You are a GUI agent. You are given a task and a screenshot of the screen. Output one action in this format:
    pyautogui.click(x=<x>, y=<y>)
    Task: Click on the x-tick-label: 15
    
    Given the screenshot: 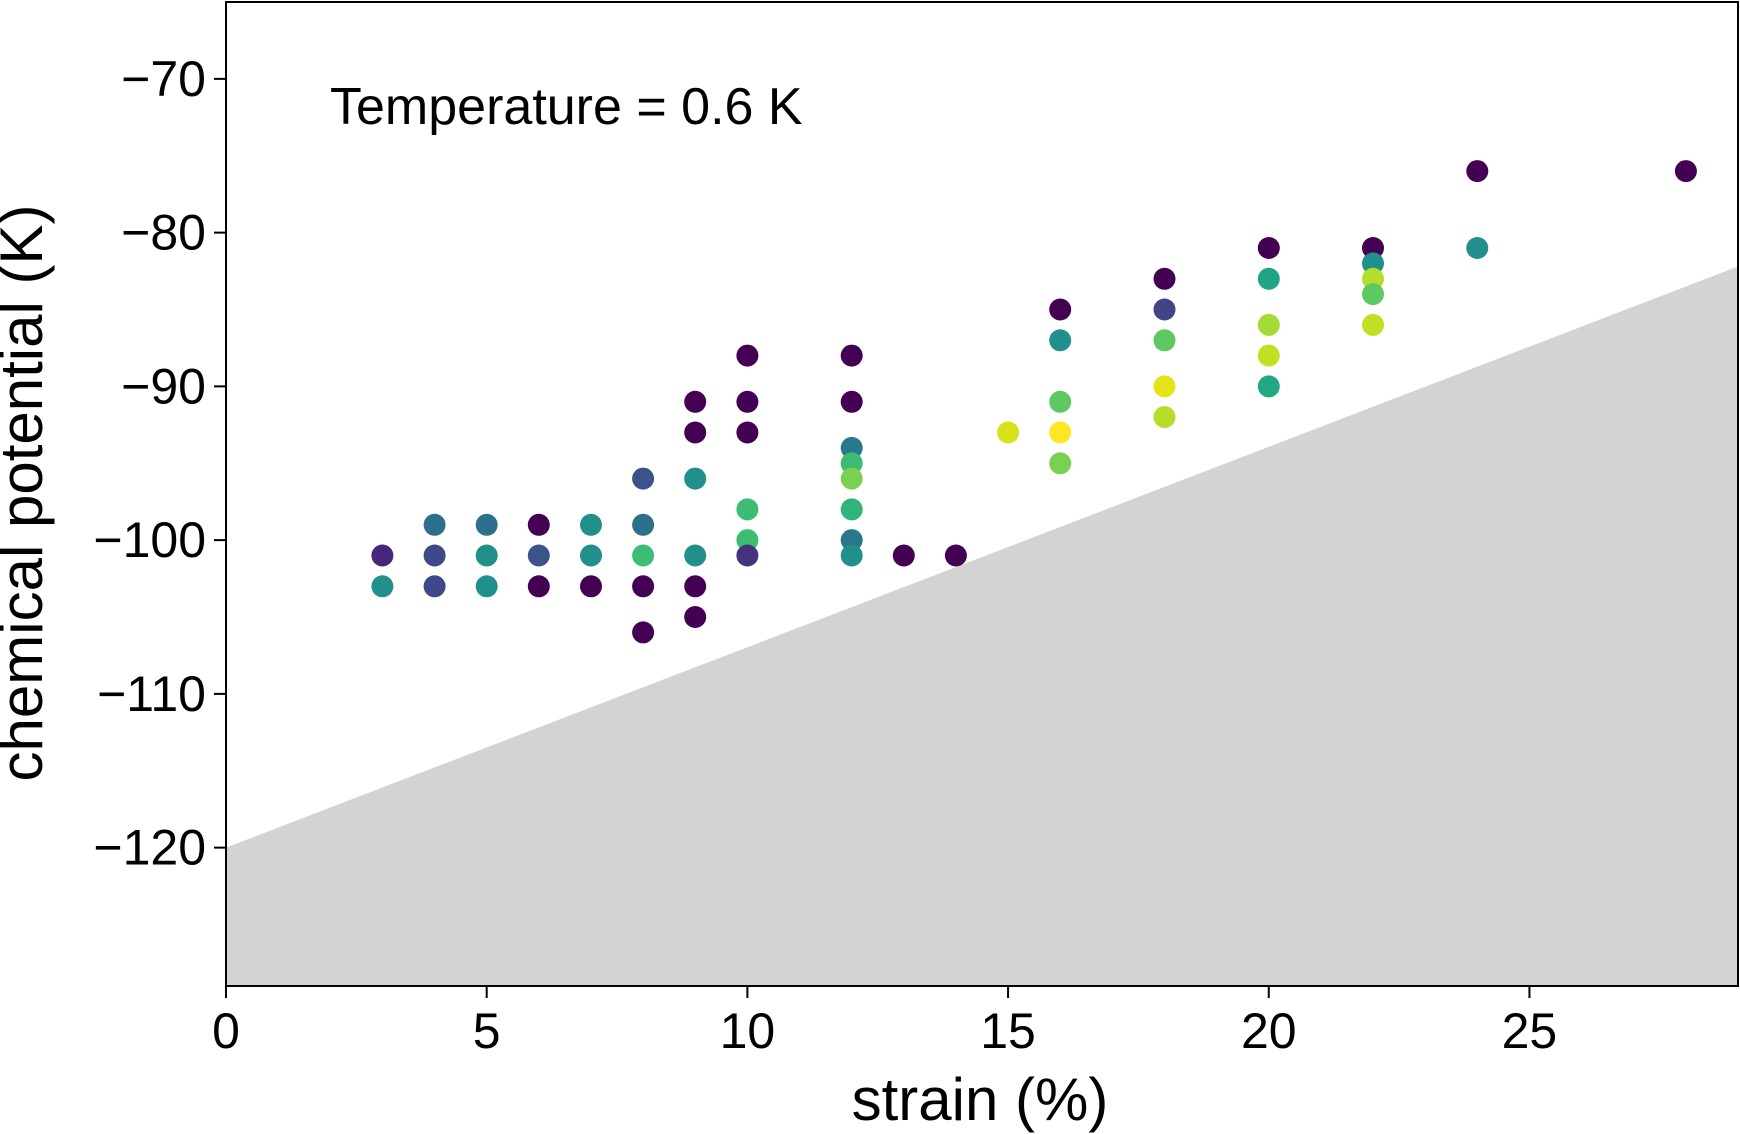 What is the action you would take?
    pyautogui.click(x=1008, y=1031)
    